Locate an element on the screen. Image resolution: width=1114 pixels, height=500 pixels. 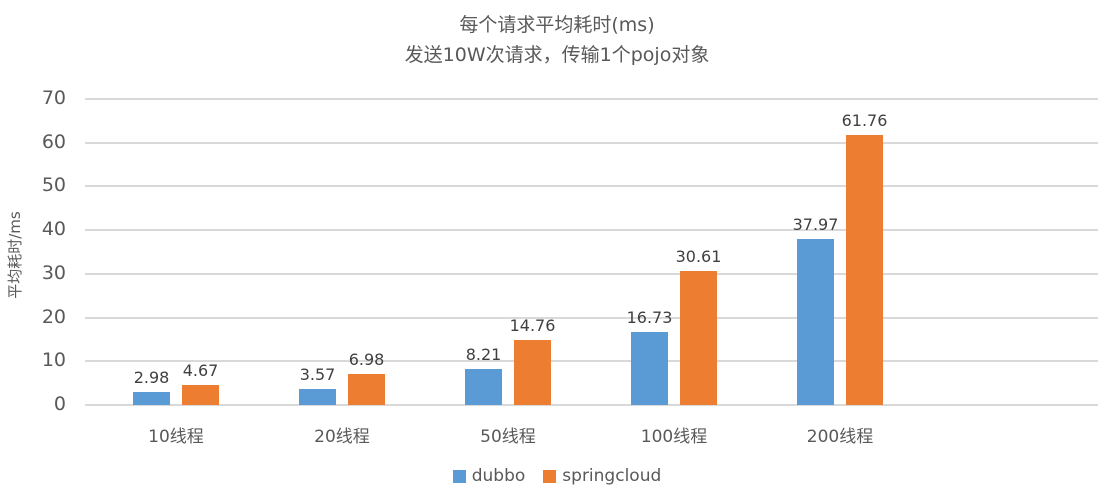
y-tick-label: 10 is located at coordinates (53, 360).